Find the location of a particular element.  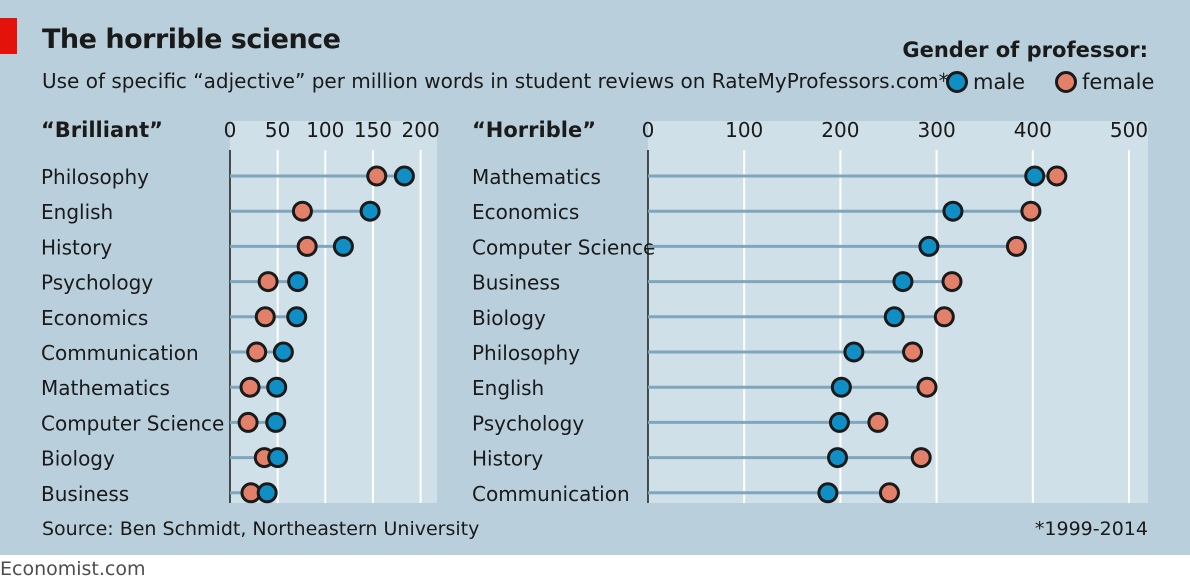

x-tick-label: 500 is located at coordinates (1129, 130).